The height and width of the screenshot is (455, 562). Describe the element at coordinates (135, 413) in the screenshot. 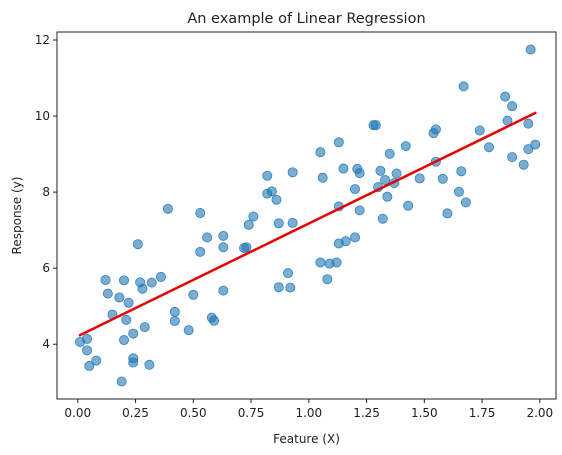

I see `x-tick-label-1: 0.25` at that location.